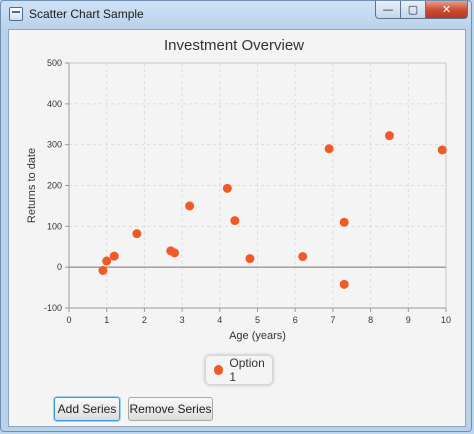 This screenshot has width=474, height=434. What do you see at coordinates (54, 186) in the screenshot?
I see `y-tick-label: 200` at bounding box center [54, 186].